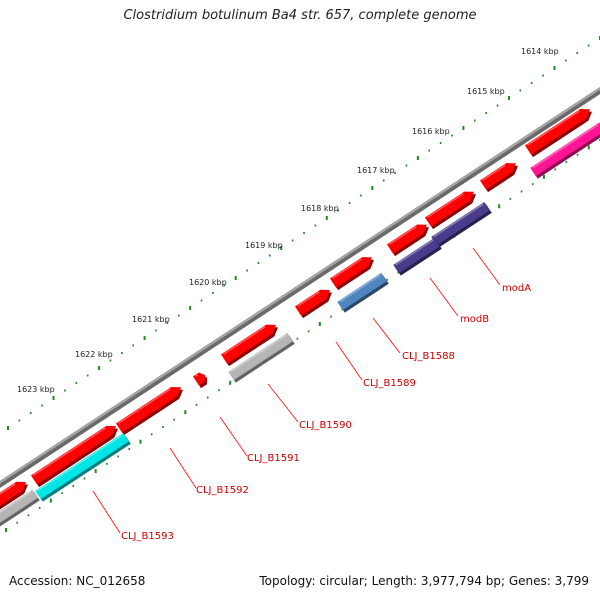 Image resolution: width=600 pixels, height=600 pixels. Describe the element at coordinates (360, 288) in the screenshot. I see `gene-feature-clj-b1588-highlight` at that location.